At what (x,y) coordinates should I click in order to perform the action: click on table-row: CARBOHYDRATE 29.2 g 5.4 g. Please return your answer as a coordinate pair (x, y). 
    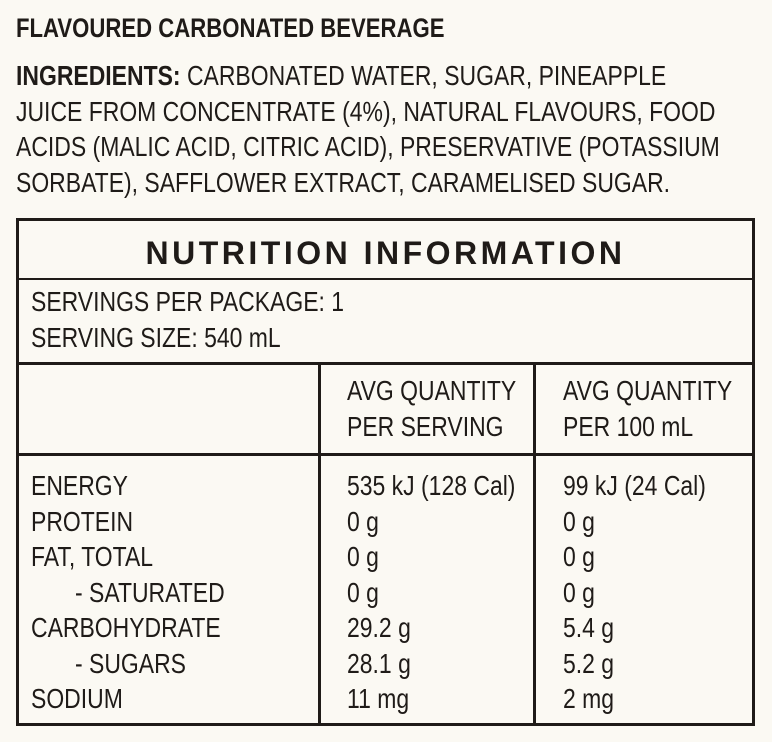
    Looking at the image, I should click on (385, 628).